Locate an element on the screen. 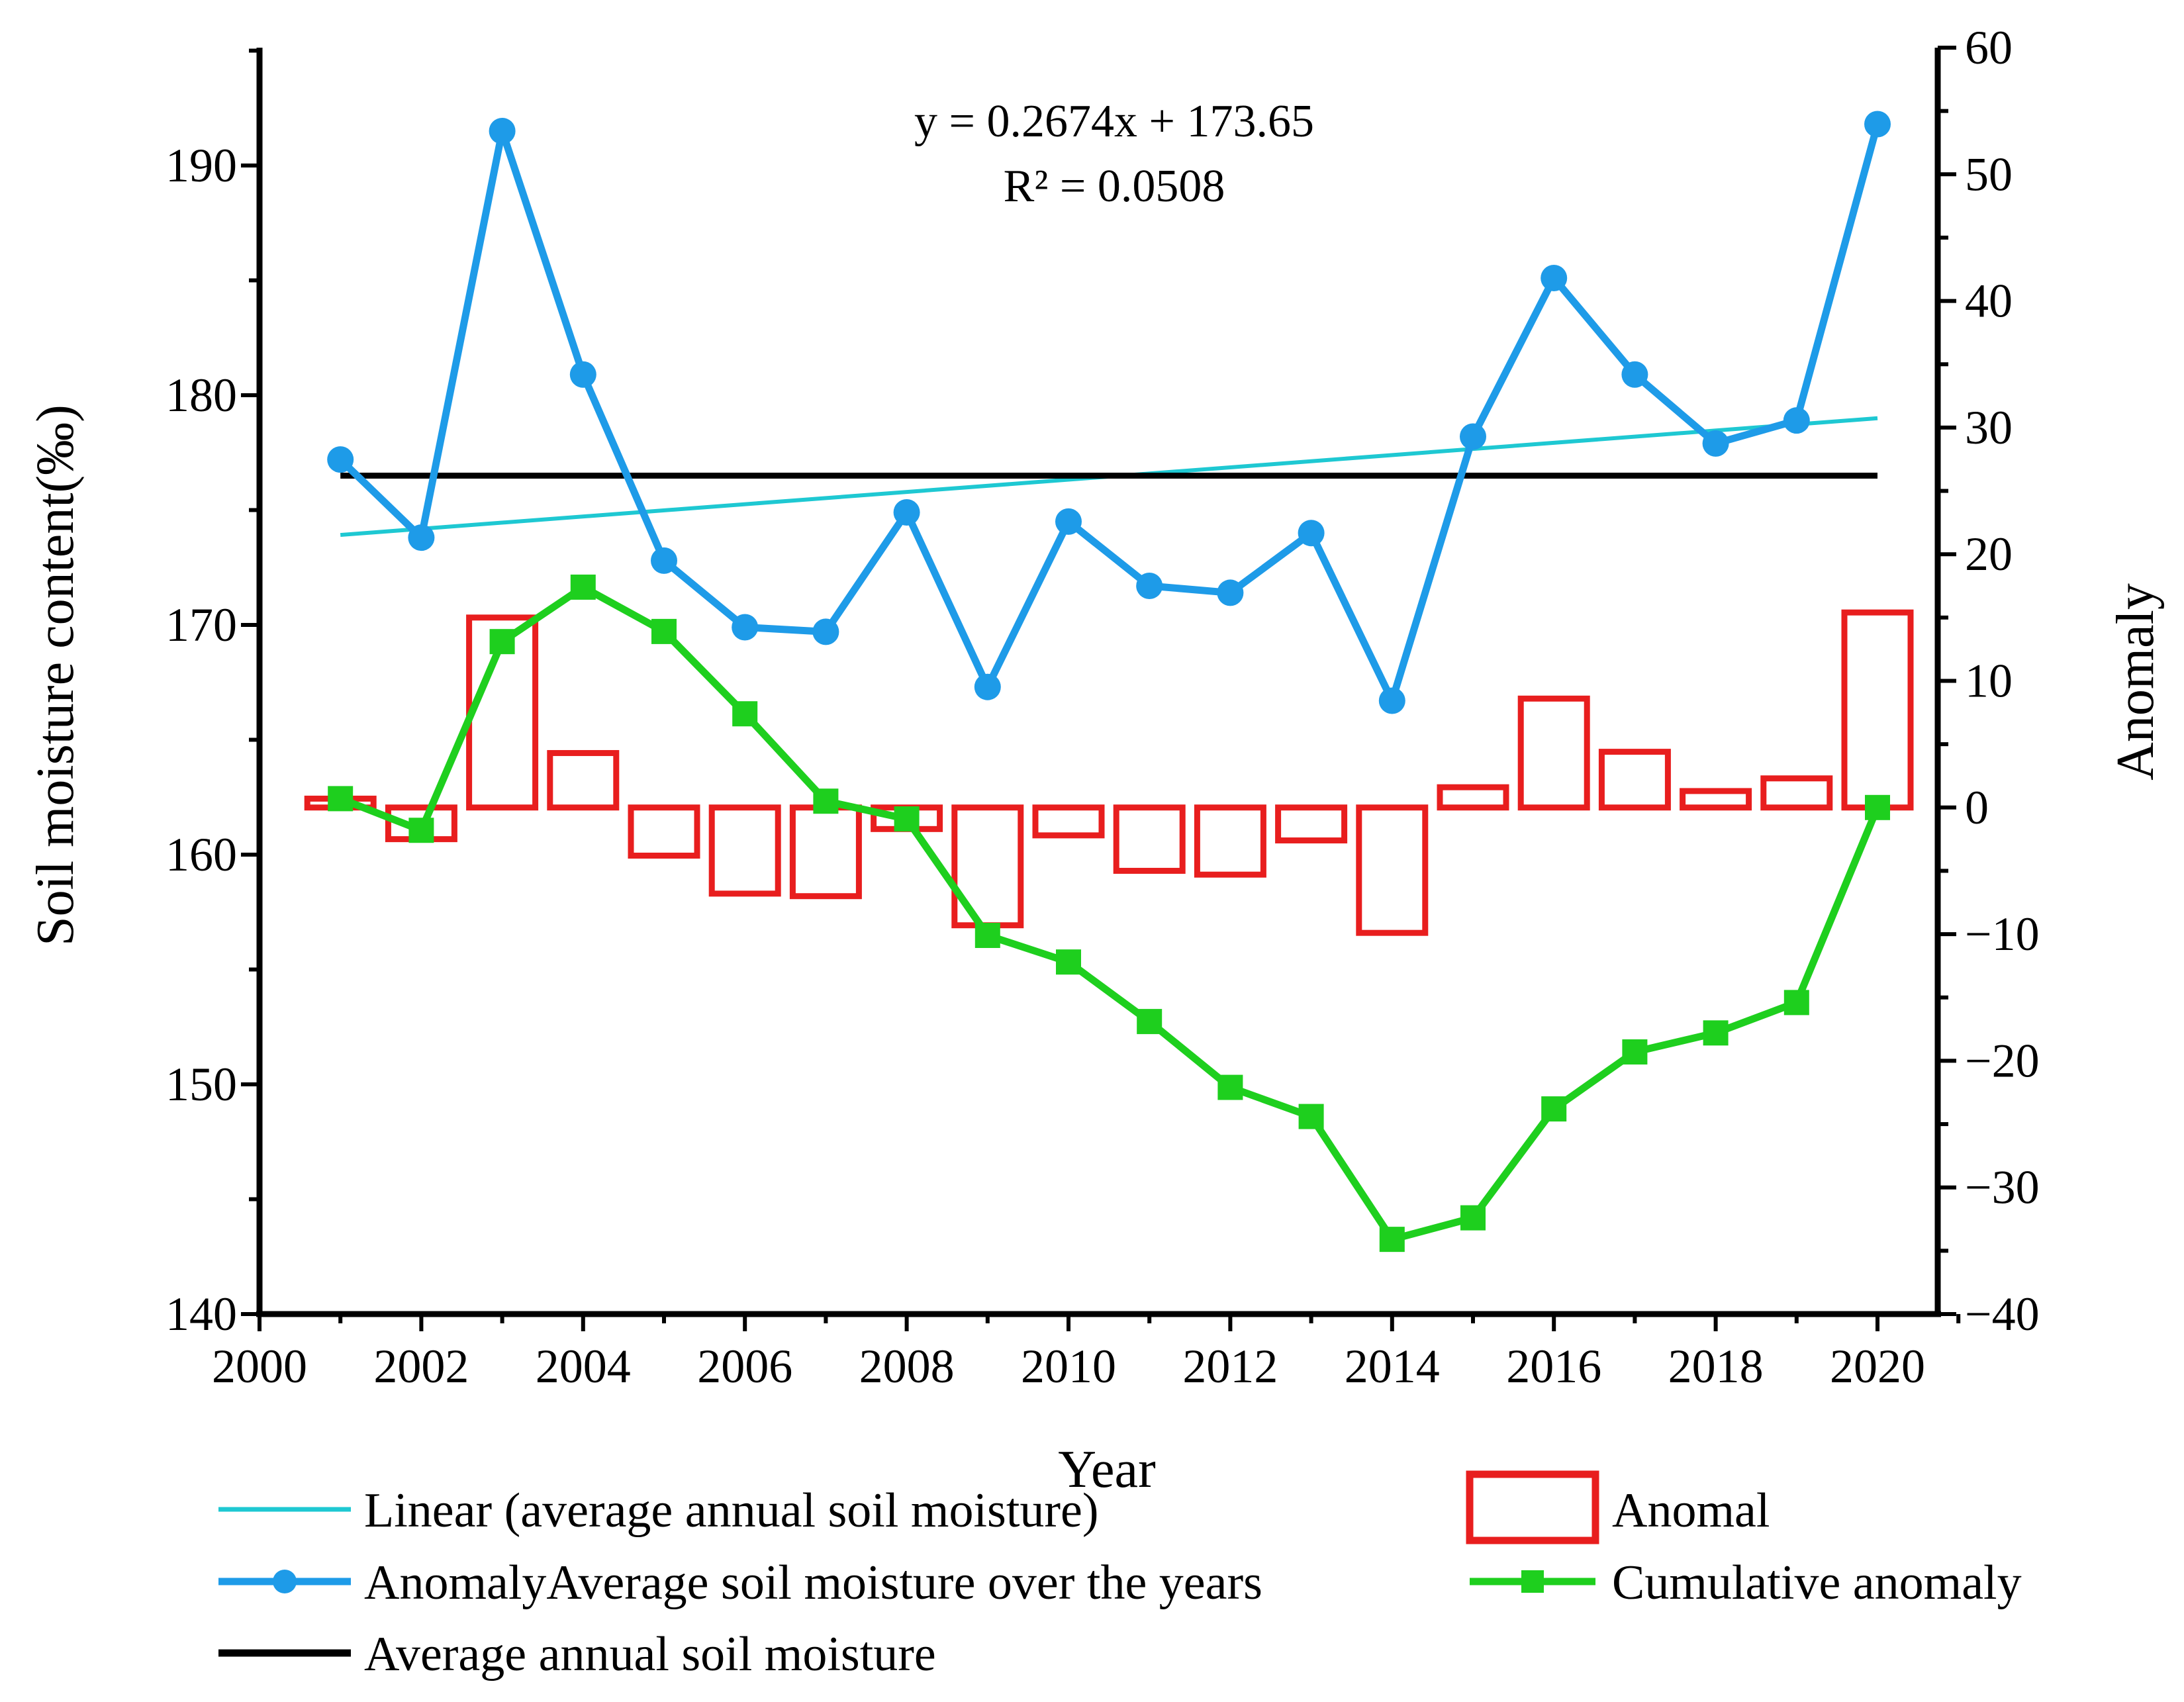 Image resolution: width=2184 pixels, height=1702 pixels. legend-label-linear: Linear (average annual soil moisture) is located at coordinates (731, 1511).